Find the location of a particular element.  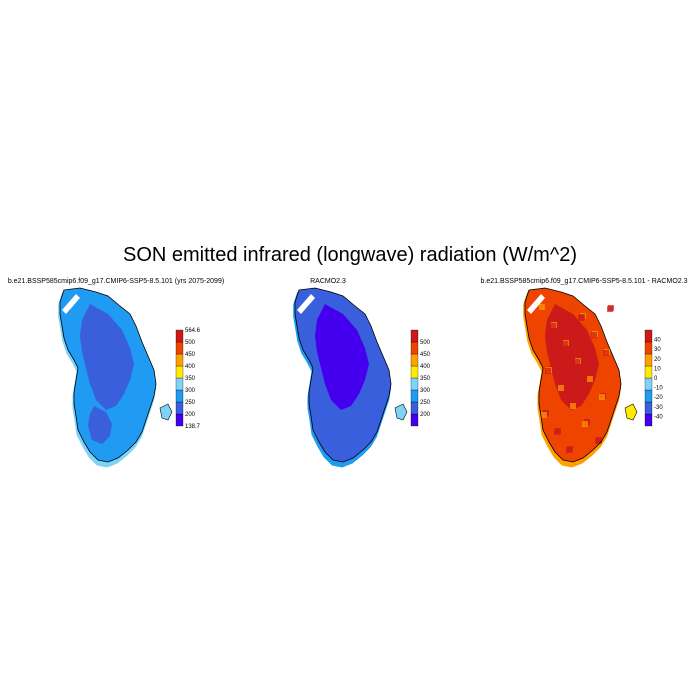

colorbar-tick-label: 564.6 is located at coordinates (193, 331).